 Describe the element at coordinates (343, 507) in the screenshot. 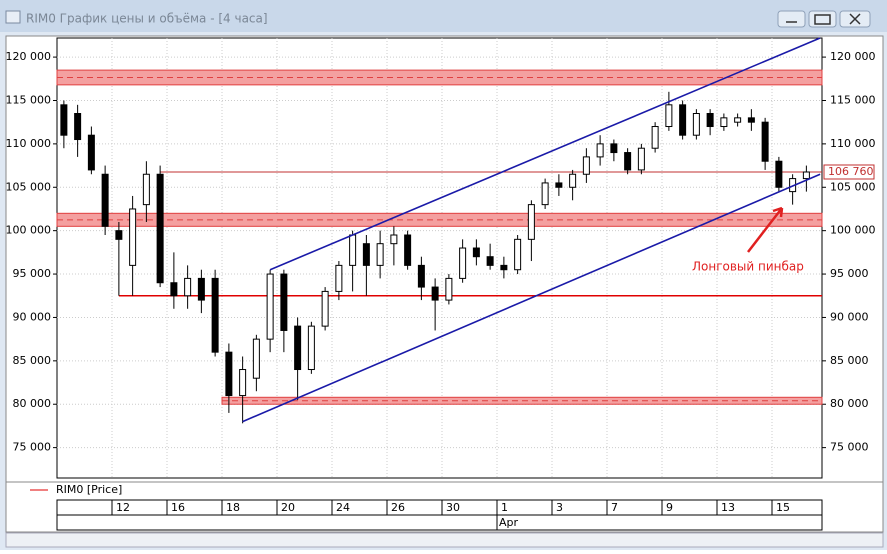

I see `x-tick-label: 24` at that location.